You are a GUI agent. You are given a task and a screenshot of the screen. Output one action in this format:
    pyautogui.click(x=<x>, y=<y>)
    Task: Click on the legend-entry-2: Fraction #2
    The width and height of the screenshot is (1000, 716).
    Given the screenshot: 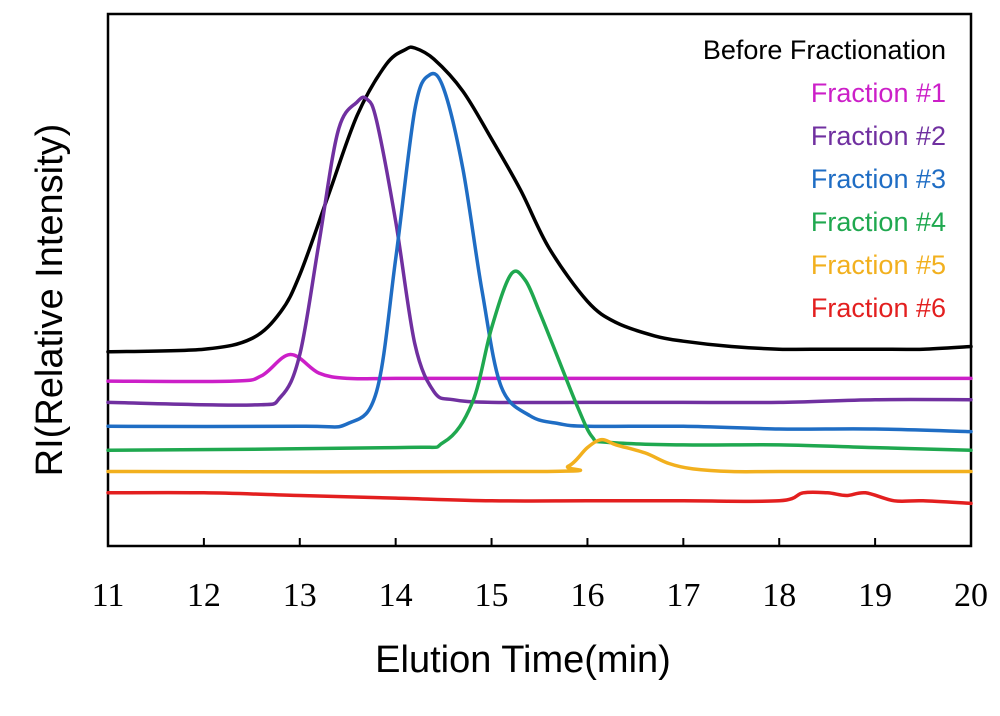 What is the action you would take?
    pyautogui.click(x=878, y=136)
    